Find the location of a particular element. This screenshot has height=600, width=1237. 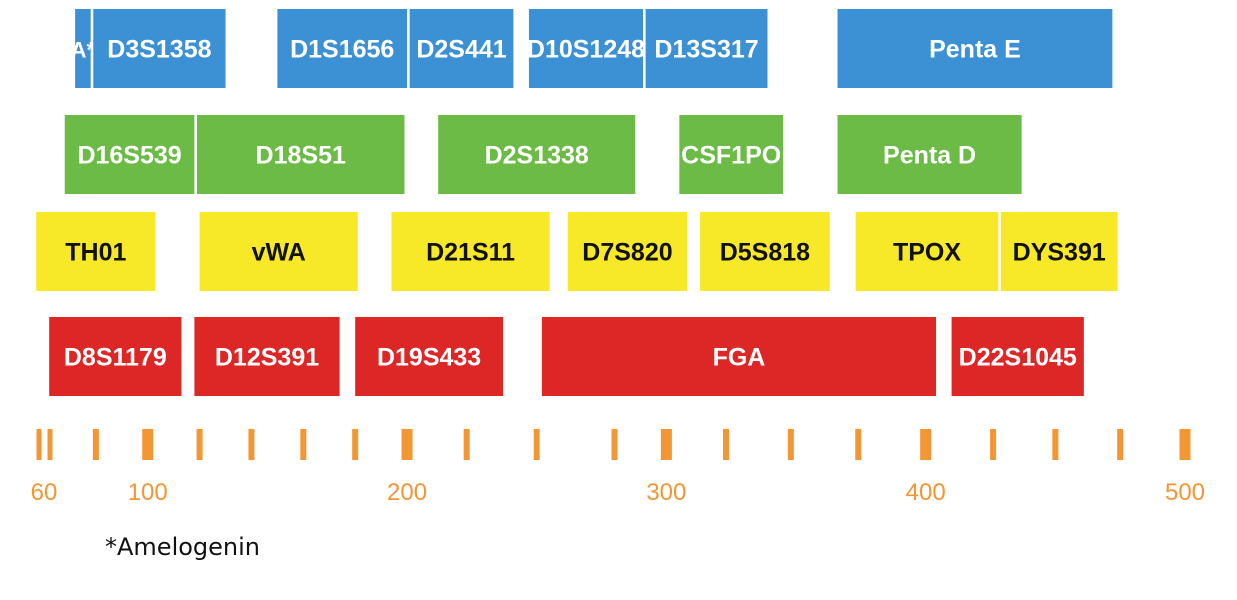

marker-label: D21S11 is located at coordinates (470, 253).